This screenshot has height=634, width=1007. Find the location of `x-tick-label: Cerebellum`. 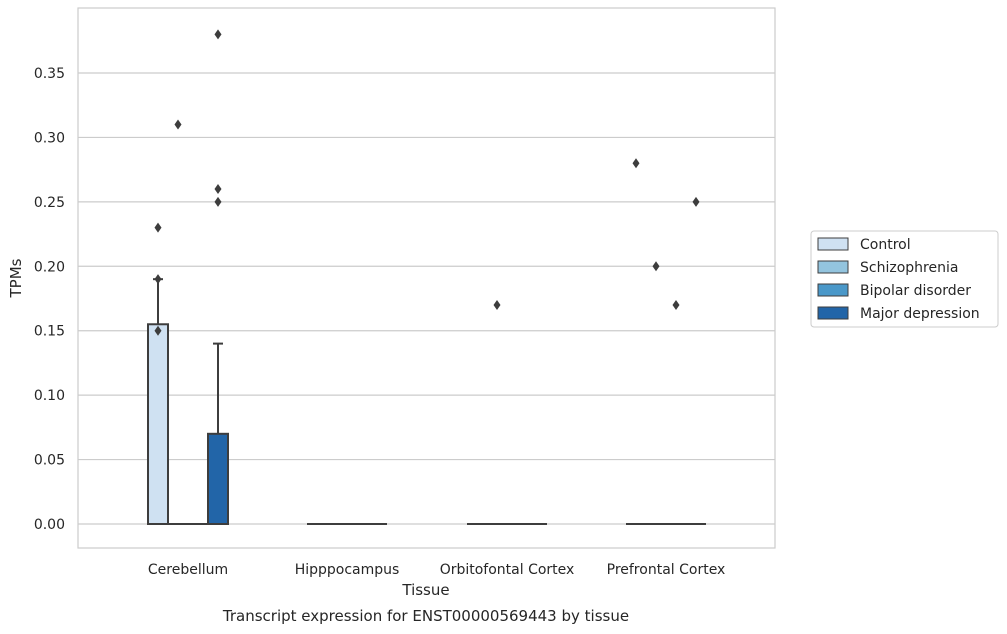

x-tick-label: Cerebellum is located at coordinates (188, 570).